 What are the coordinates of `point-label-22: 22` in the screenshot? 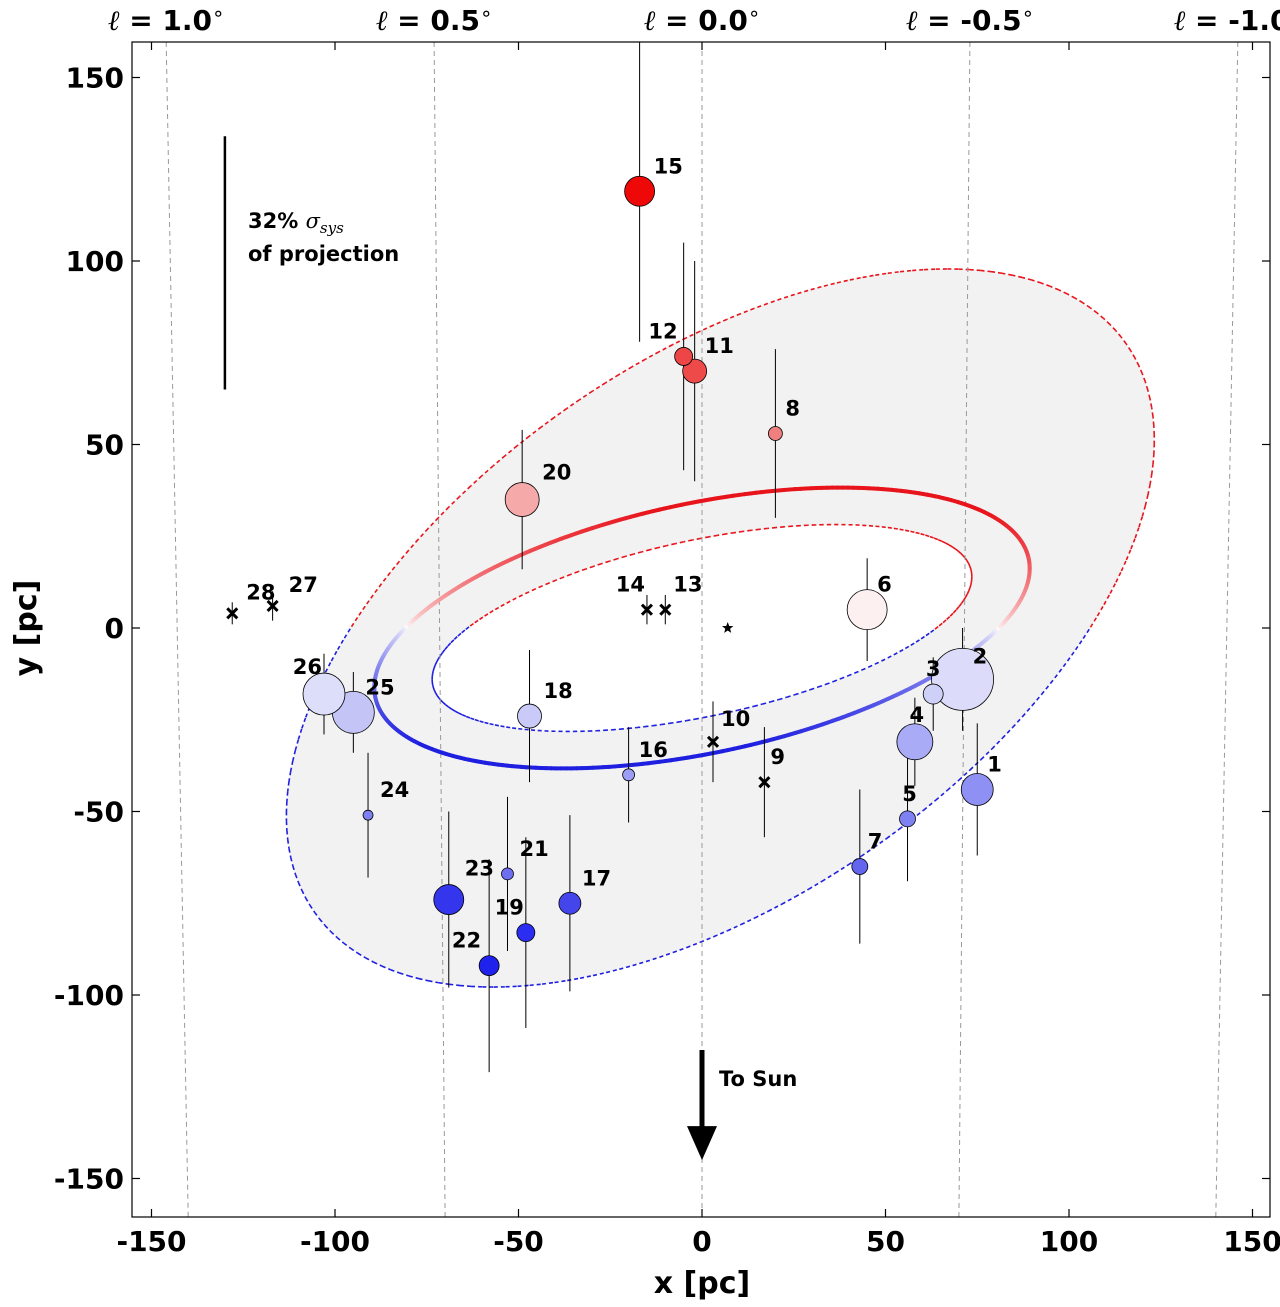 It's located at (466, 941).